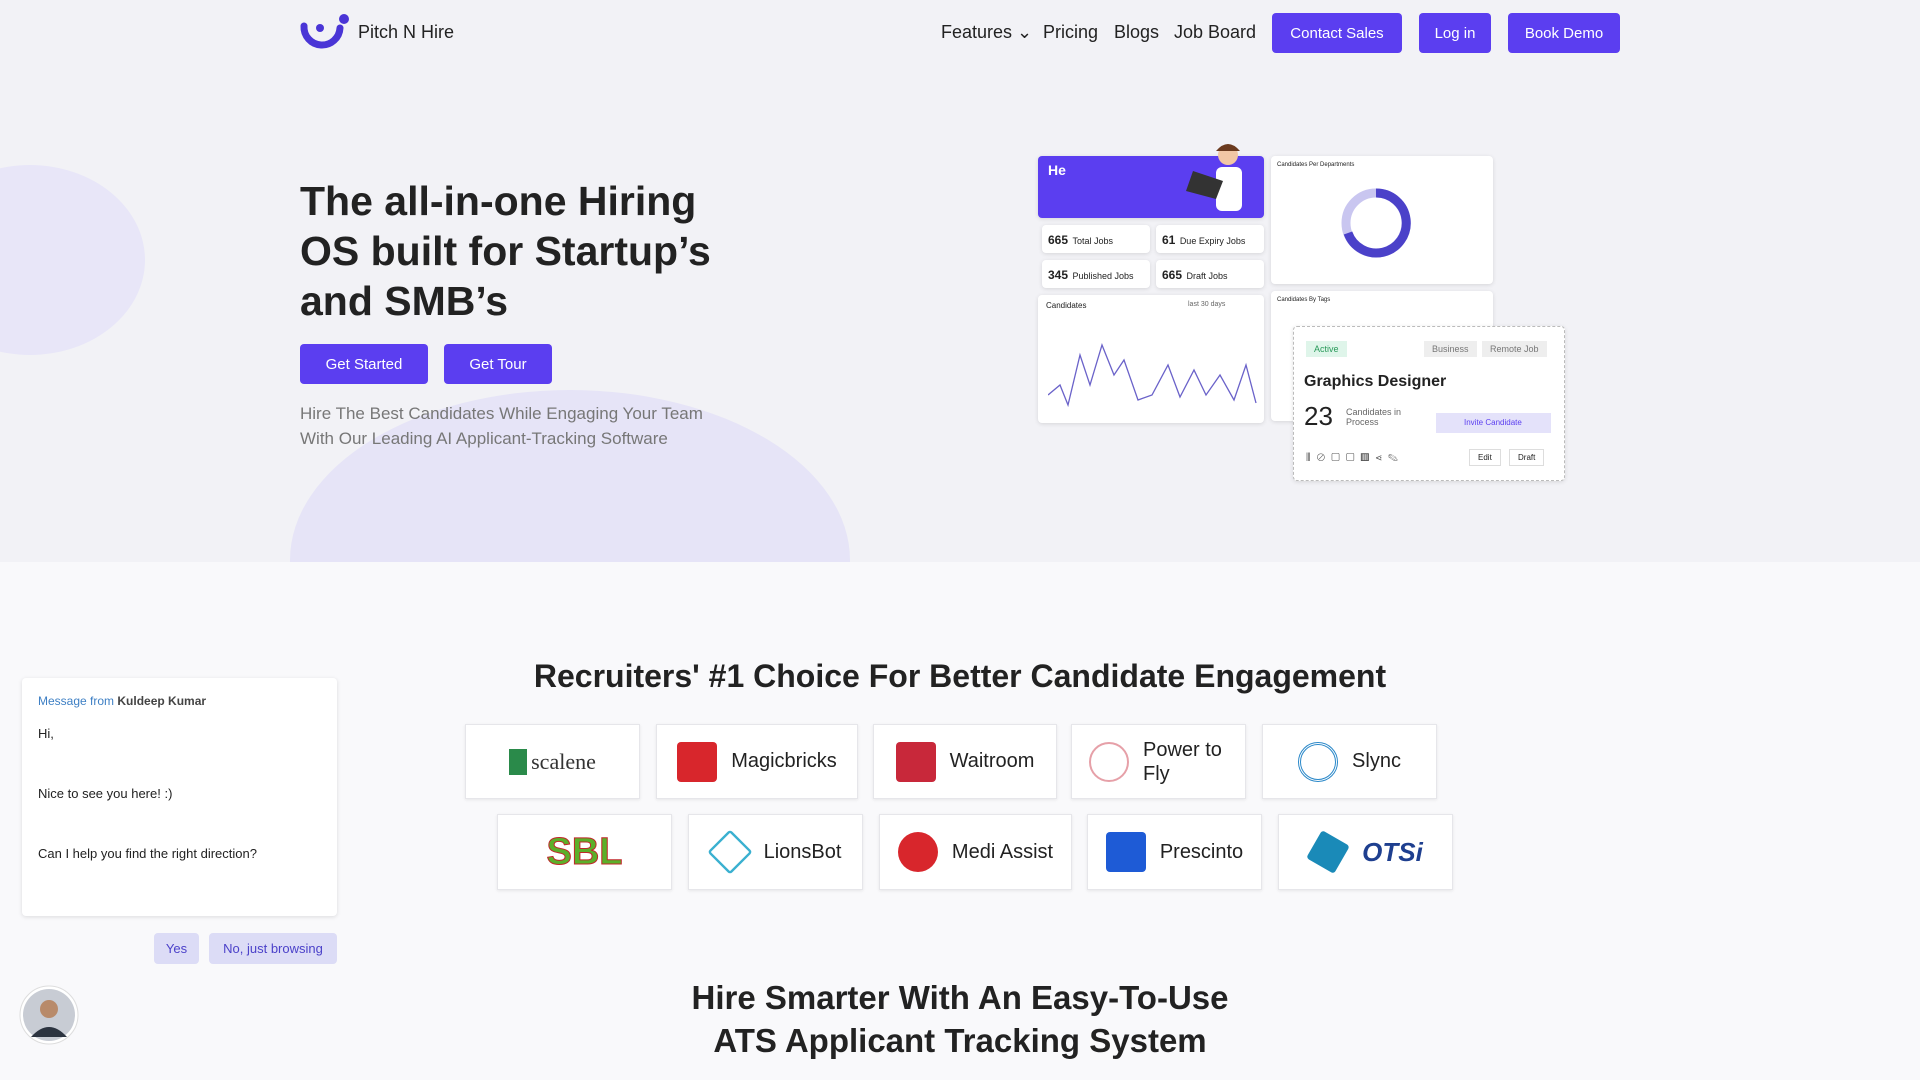 The width and height of the screenshot is (1920, 1080). Describe the element at coordinates (1455, 33) in the screenshot. I see `login-button: Log in` at that location.